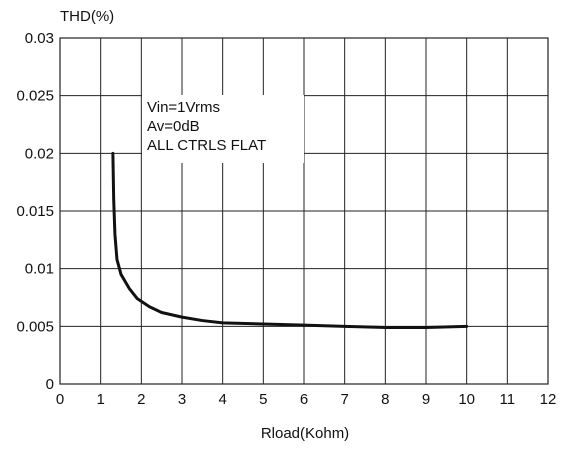 The height and width of the screenshot is (449, 562). What do you see at coordinates (173, 126) in the screenshot?
I see `annotation-line: Av=0dB` at bounding box center [173, 126].